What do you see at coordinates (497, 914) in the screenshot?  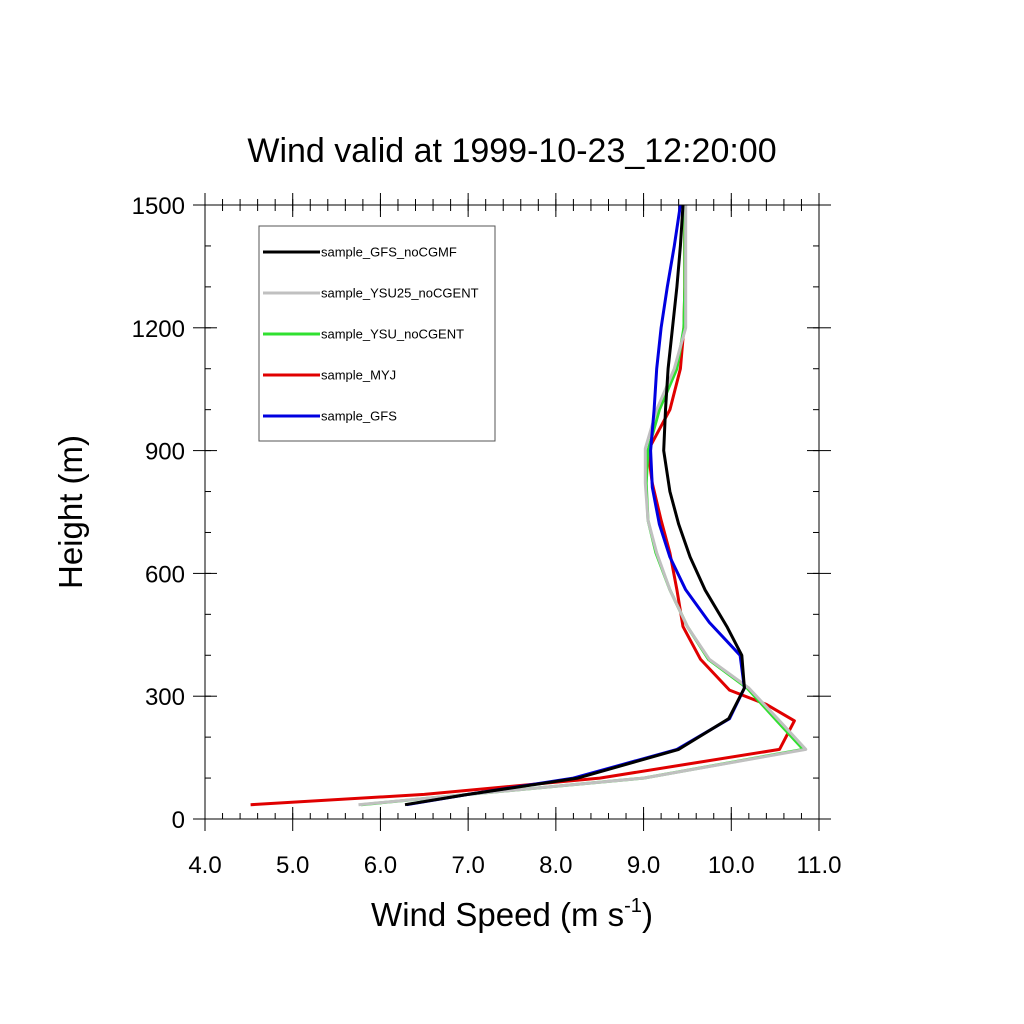 I see `x-axis-title-main: Wind Speed (m s` at bounding box center [497, 914].